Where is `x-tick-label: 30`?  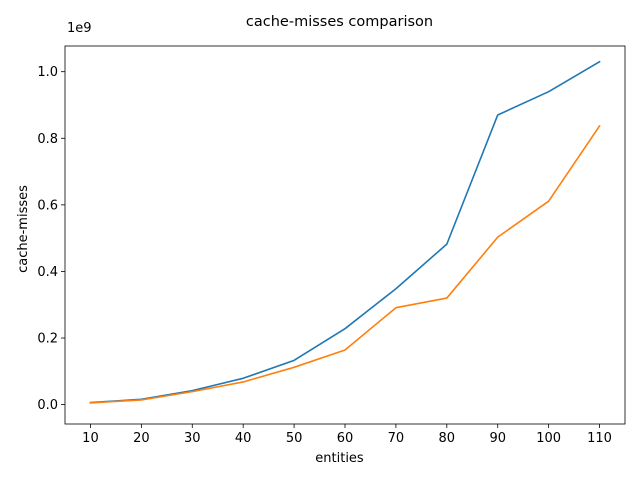 x-tick-label: 30 is located at coordinates (192, 438).